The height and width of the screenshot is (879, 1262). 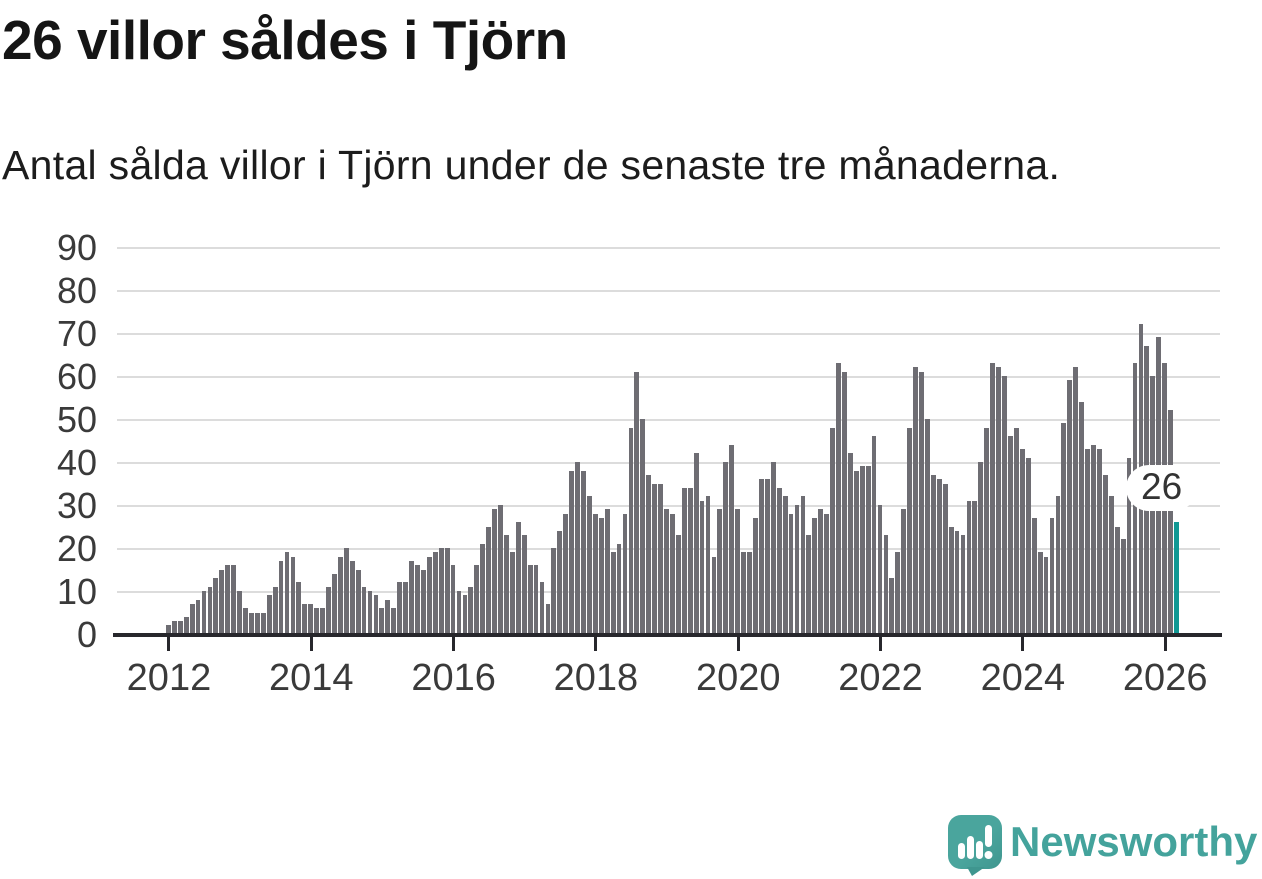 I want to click on x-tick-label: 2018, so click(x=596, y=678).